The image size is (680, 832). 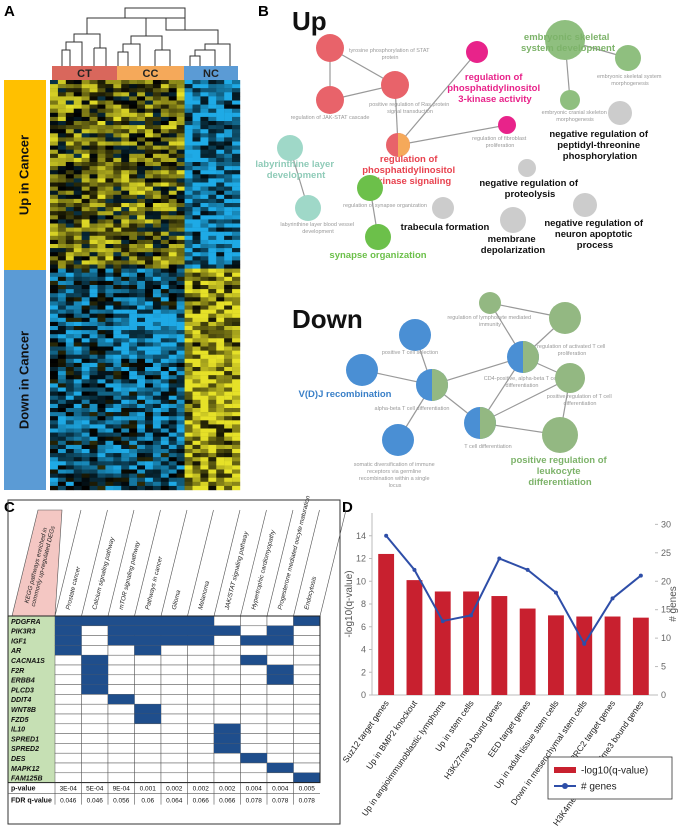 What do you see at coordinates (525, 400) in the screenshot?
I see `network-edge` at bounding box center [525, 400].